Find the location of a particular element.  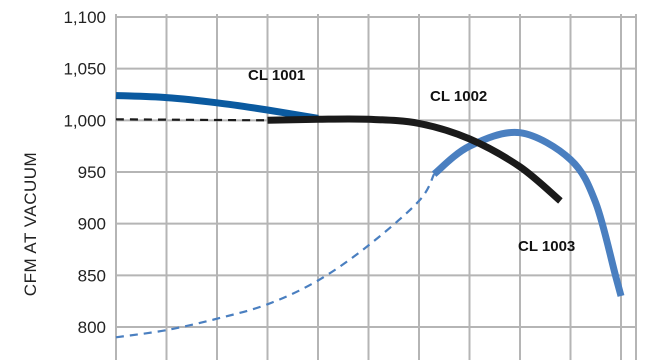

y-tick-label: 800 is located at coordinates (92, 327).